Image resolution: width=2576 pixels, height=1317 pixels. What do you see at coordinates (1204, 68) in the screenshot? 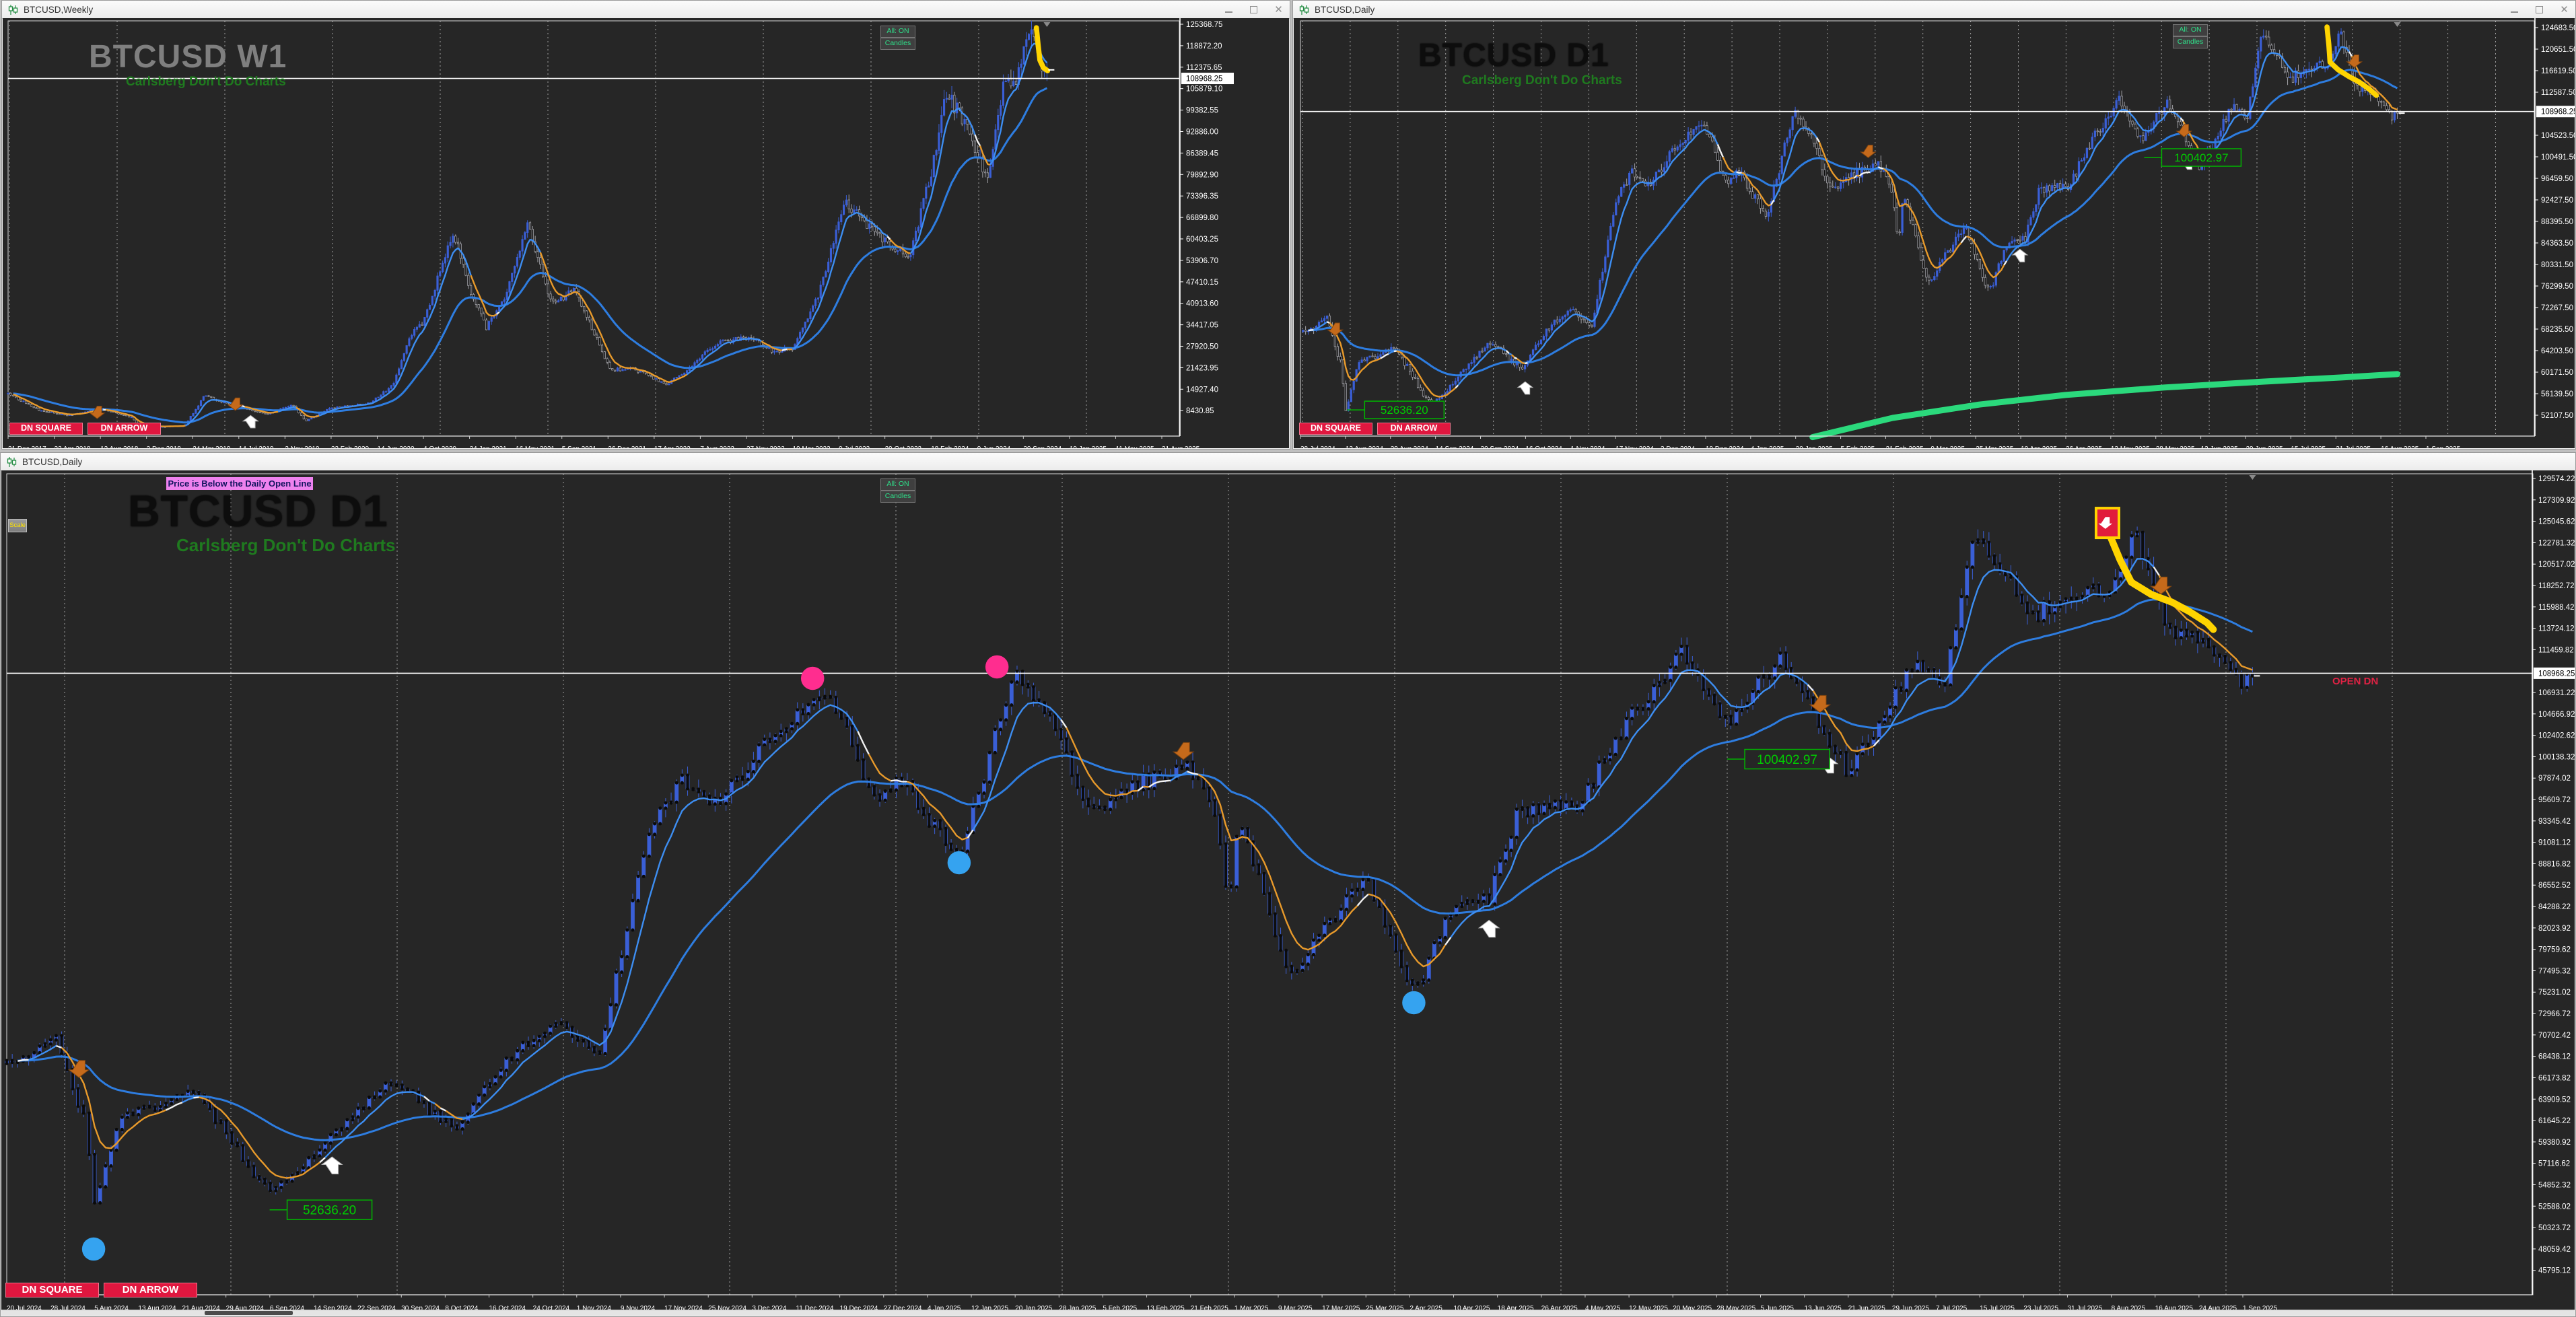
I see `price-axis-label: 112375.65` at bounding box center [1204, 68].